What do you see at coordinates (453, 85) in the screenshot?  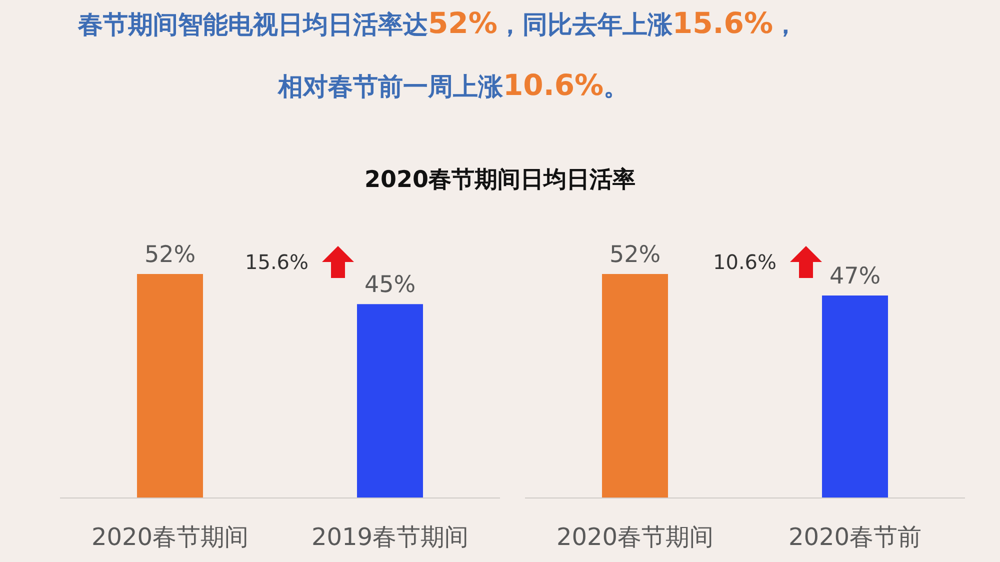 I see `text: 相对春节前一周上涨10.6%。` at bounding box center [453, 85].